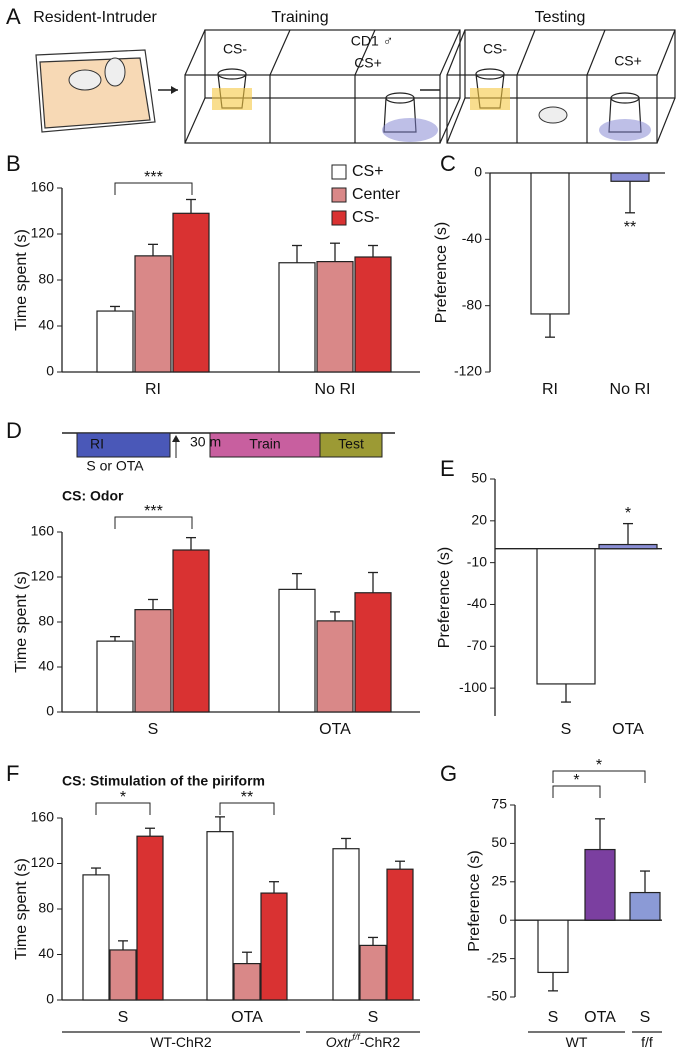 Image resolution: width=682 pixels, height=1050 pixels. What do you see at coordinates (372, 41) in the screenshot?
I see `diagram-label: CD1 ♂` at bounding box center [372, 41].